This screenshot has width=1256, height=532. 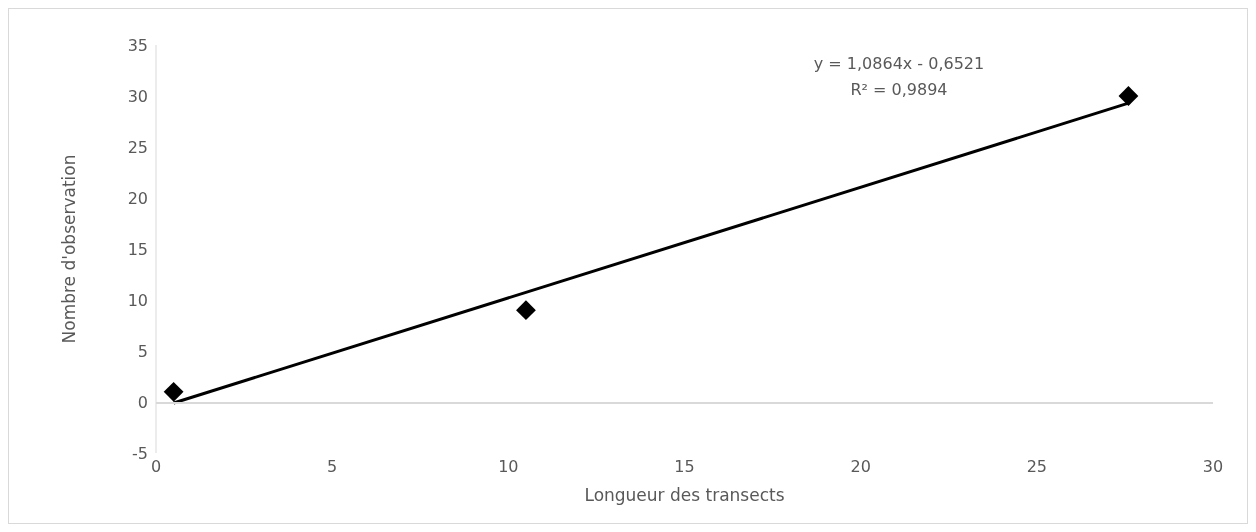 I want to click on x-tick-label: 15, so click(x=684, y=467).